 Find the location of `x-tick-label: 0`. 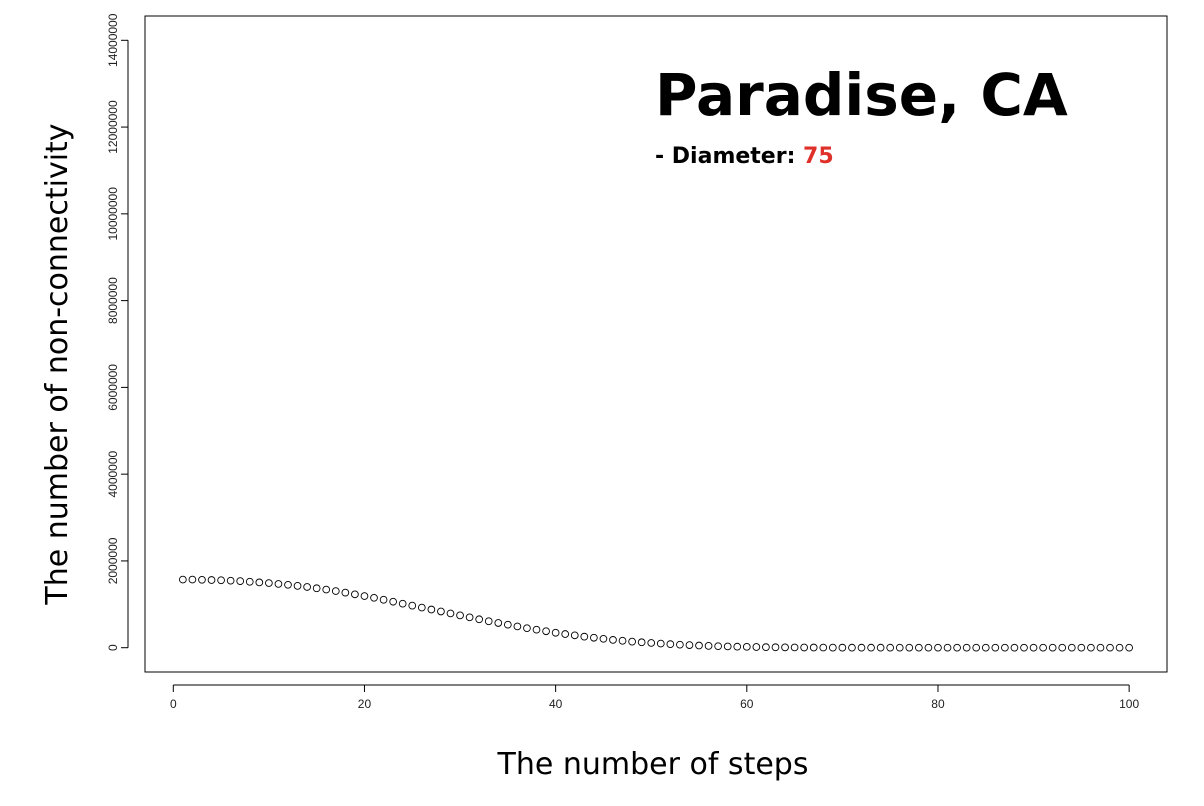

x-tick-label: 0 is located at coordinates (173, 704).